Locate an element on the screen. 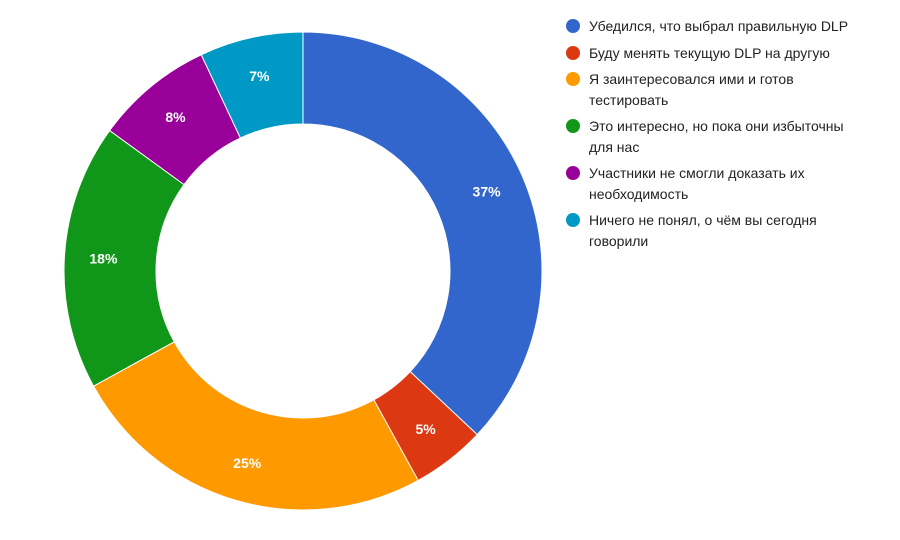  slice-label-2: 5% is located at coordinates (425, 429).